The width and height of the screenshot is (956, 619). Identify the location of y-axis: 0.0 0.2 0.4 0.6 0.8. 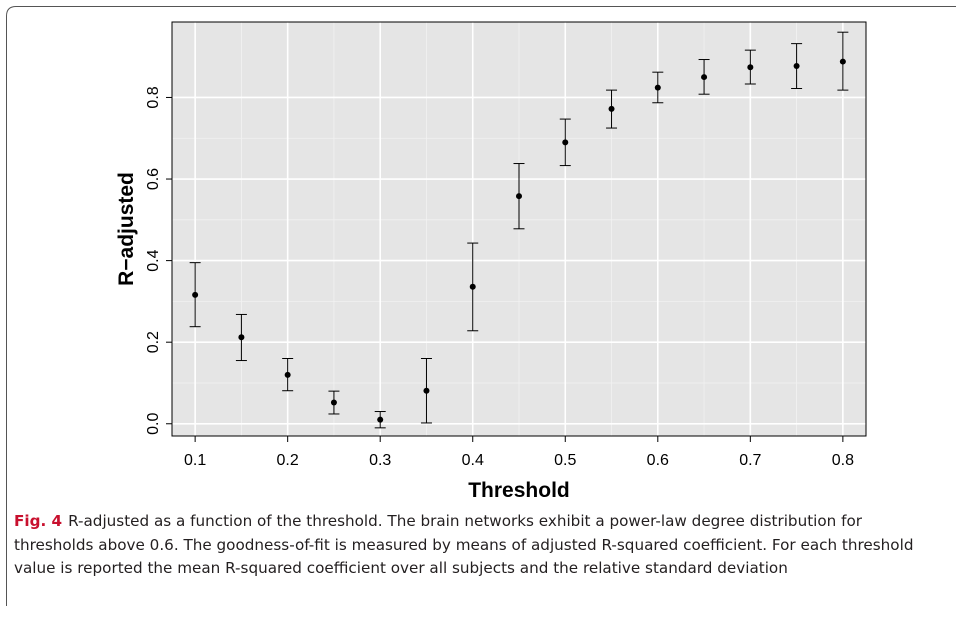
(158, 260).